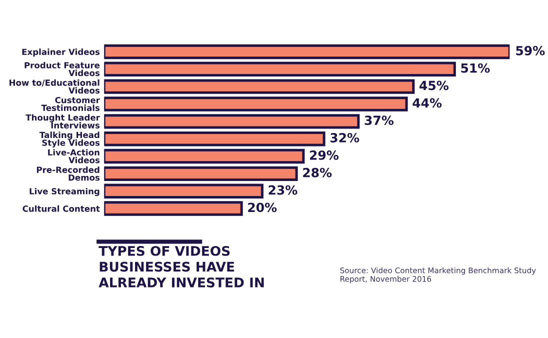 The image size is (548, 338). I want to click on data-label: 51%, so click(475, 68).